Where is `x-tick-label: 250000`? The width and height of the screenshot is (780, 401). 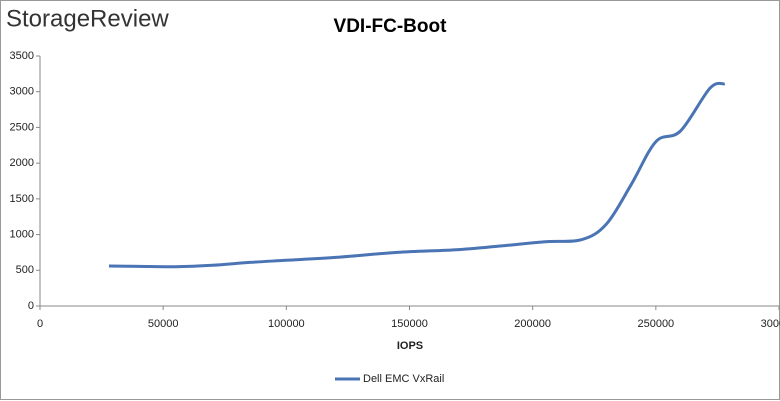 x-tick-label: 250000 is located at coordinates (655, 324).